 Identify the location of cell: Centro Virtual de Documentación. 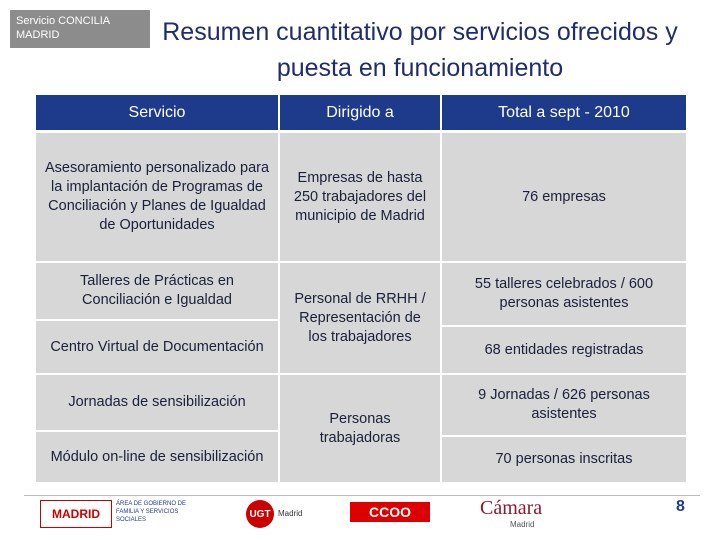
(157, 347).